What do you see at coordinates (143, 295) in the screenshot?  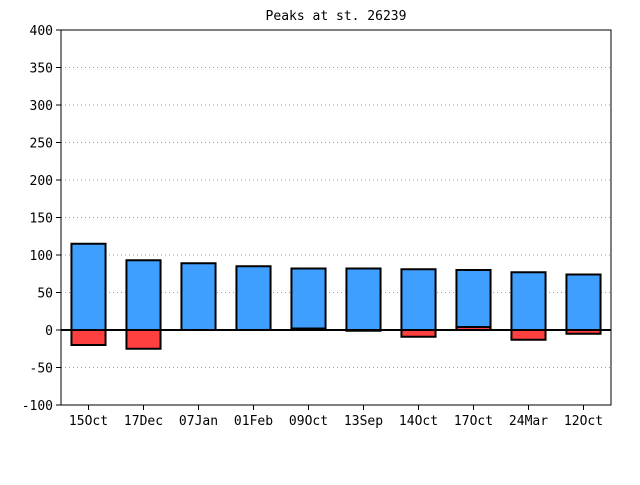 I see `bar-series0-17Dec` at bounding box center [143, 295].